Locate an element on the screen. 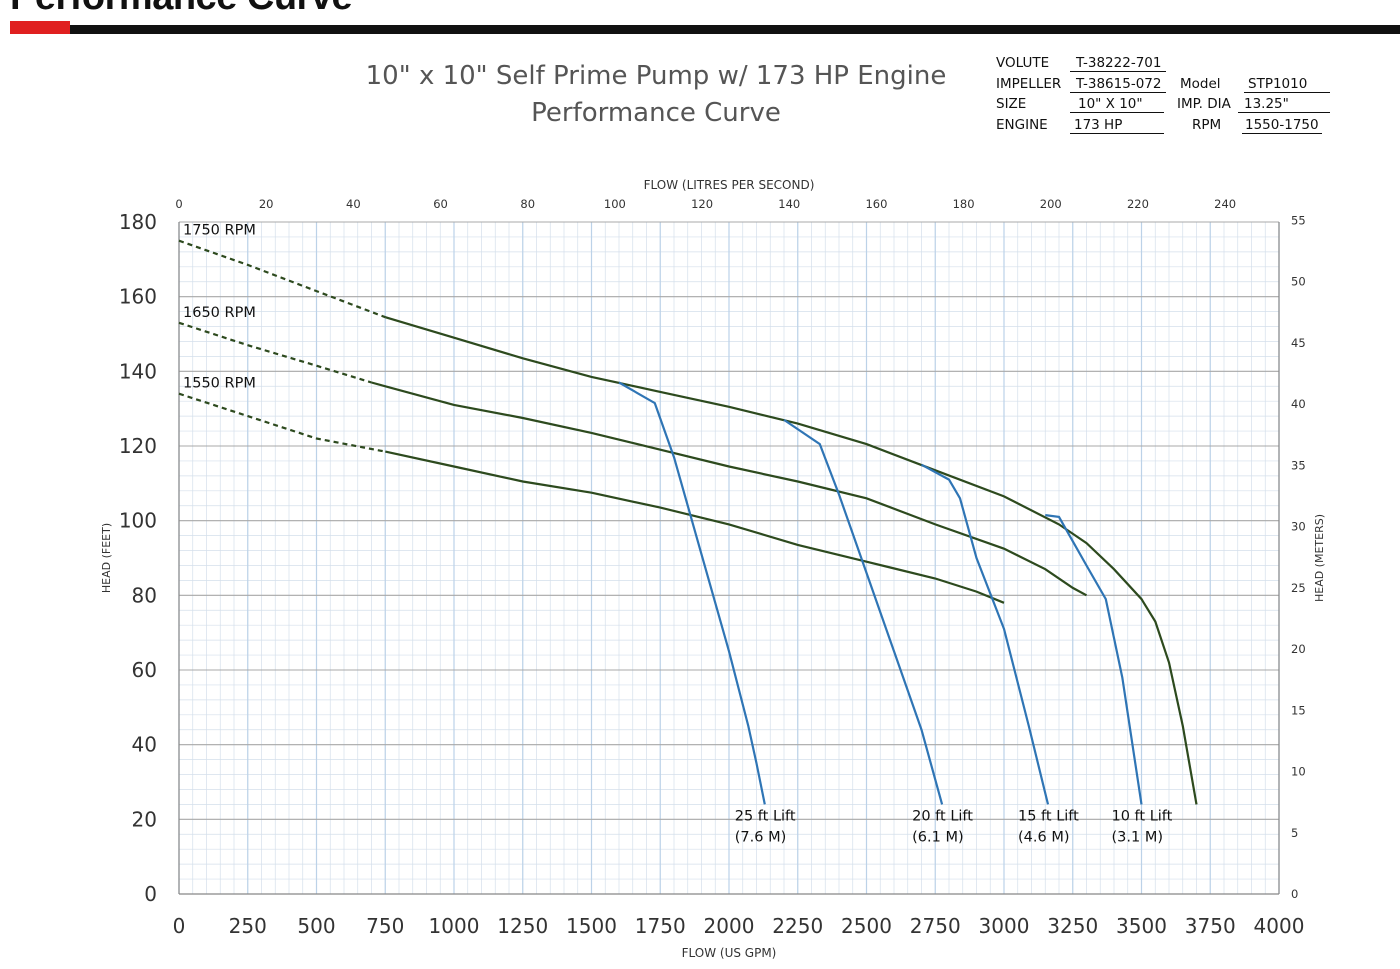  spec-impdia-value: 13.25" is located at coordinates (1284, 104).